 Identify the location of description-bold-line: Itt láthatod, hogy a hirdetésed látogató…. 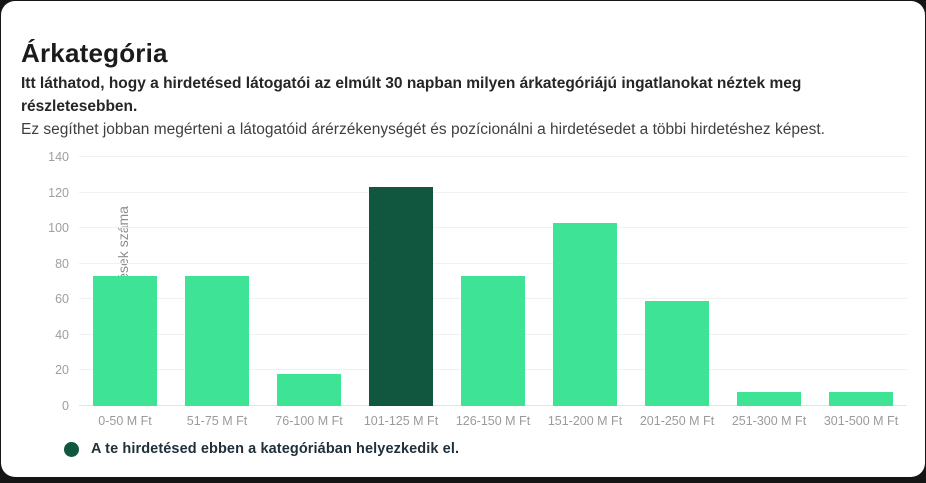
(411, 95).